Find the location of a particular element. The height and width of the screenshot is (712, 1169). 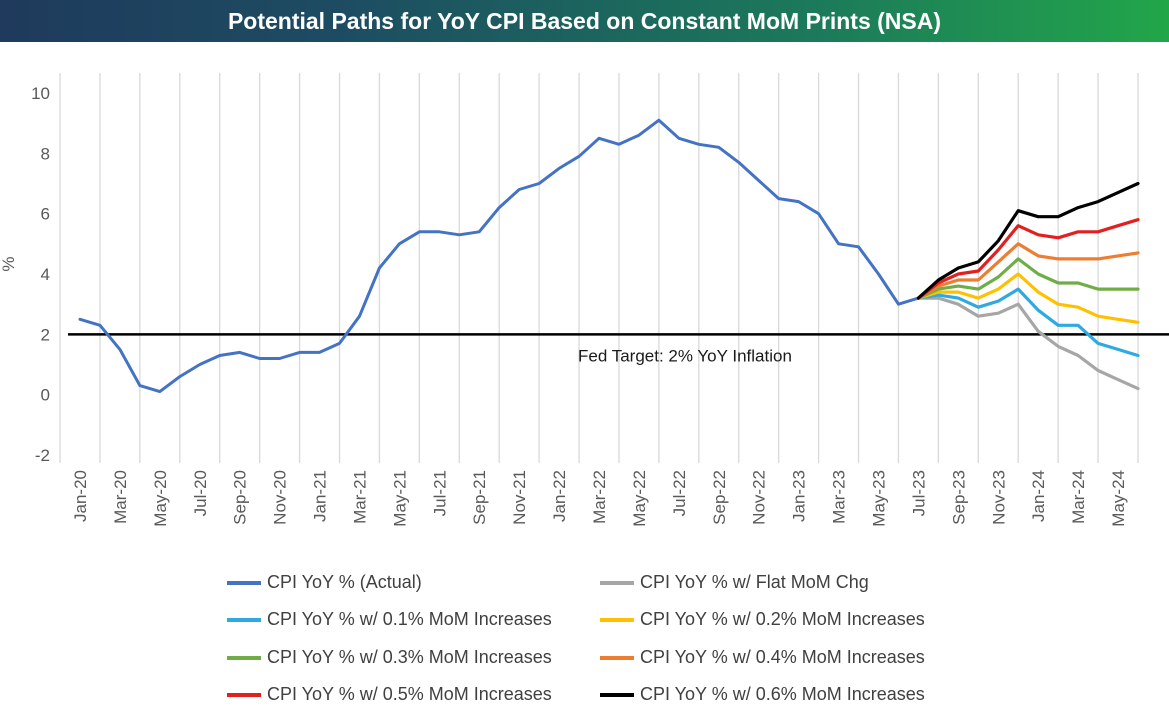

x-tick-label: Sep-20 is located at coordinates (240, 497).